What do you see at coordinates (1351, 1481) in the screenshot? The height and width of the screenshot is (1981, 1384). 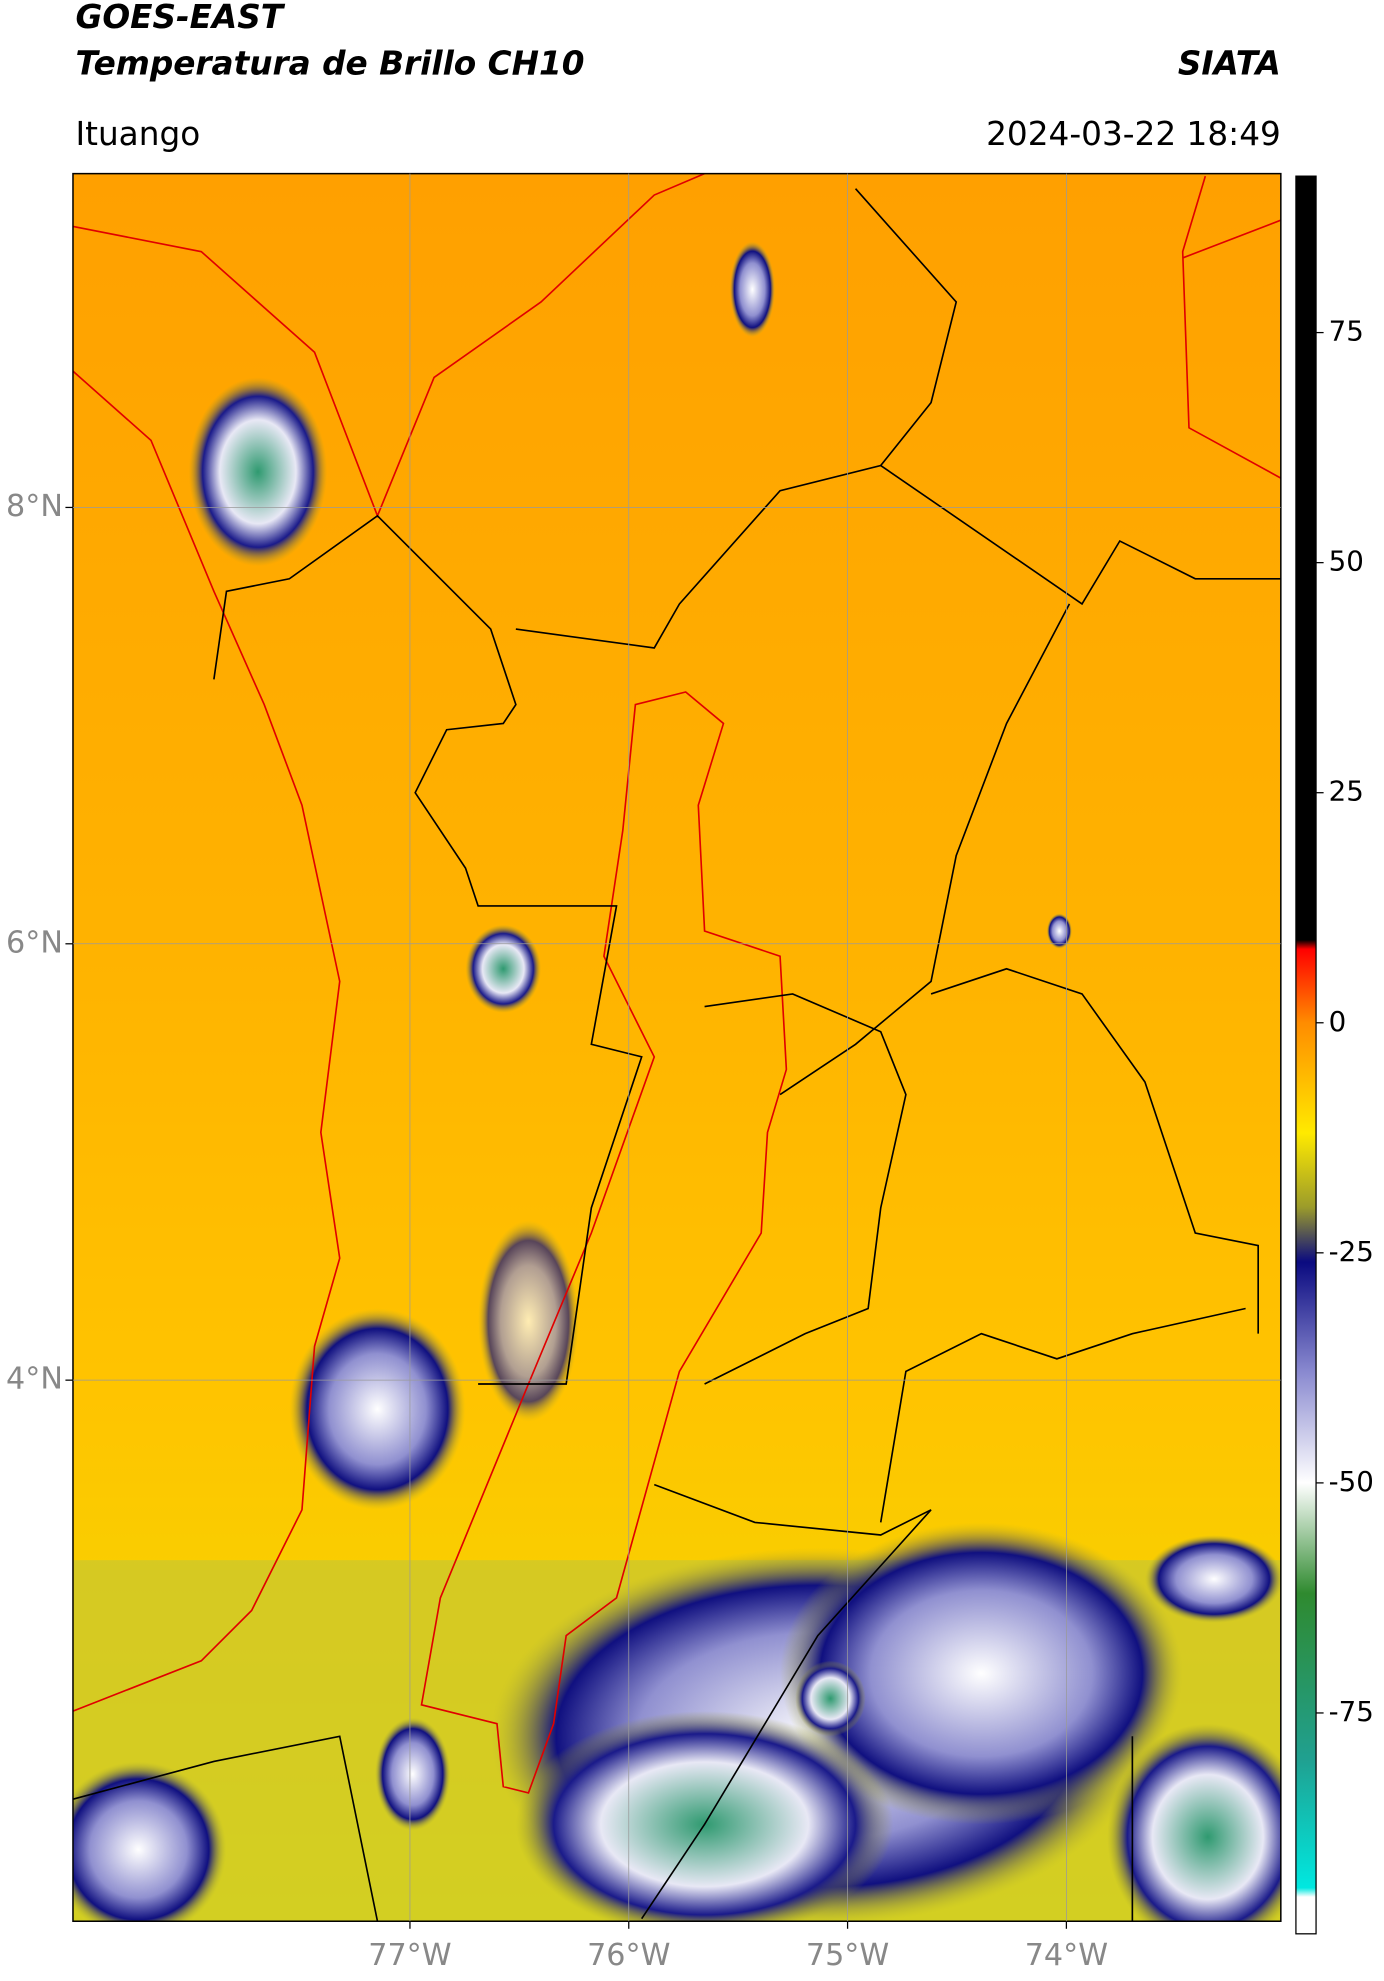 I see `colorbar-tick-label: -50` at bounding box center [1351, 1481].